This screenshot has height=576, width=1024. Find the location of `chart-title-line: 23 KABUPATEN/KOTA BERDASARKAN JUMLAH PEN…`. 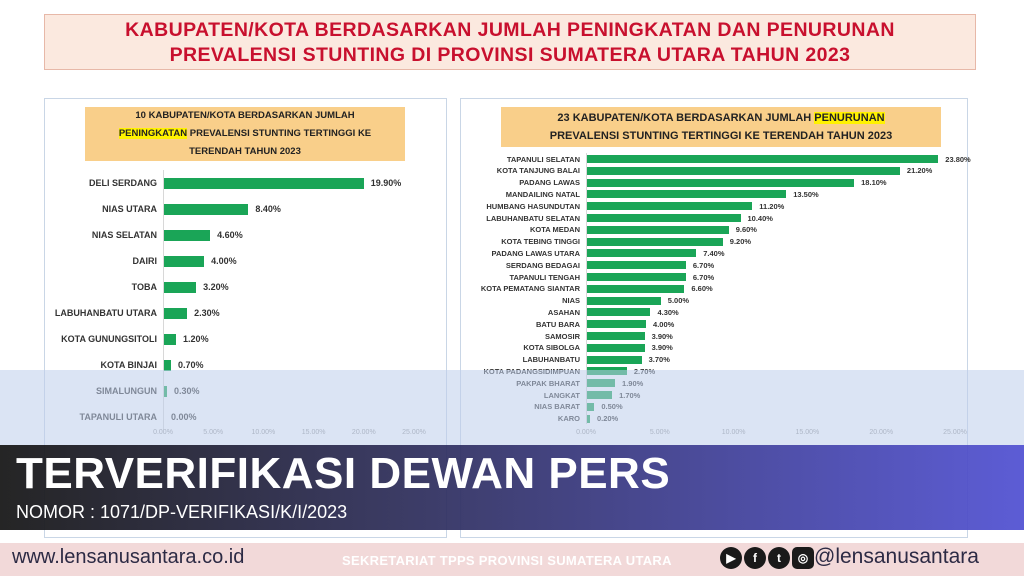

chart-title-line: 23 KABUPATEN/KOTA BERDASARKAN JUMLAH PEN… is located at coordinates (721, 118).